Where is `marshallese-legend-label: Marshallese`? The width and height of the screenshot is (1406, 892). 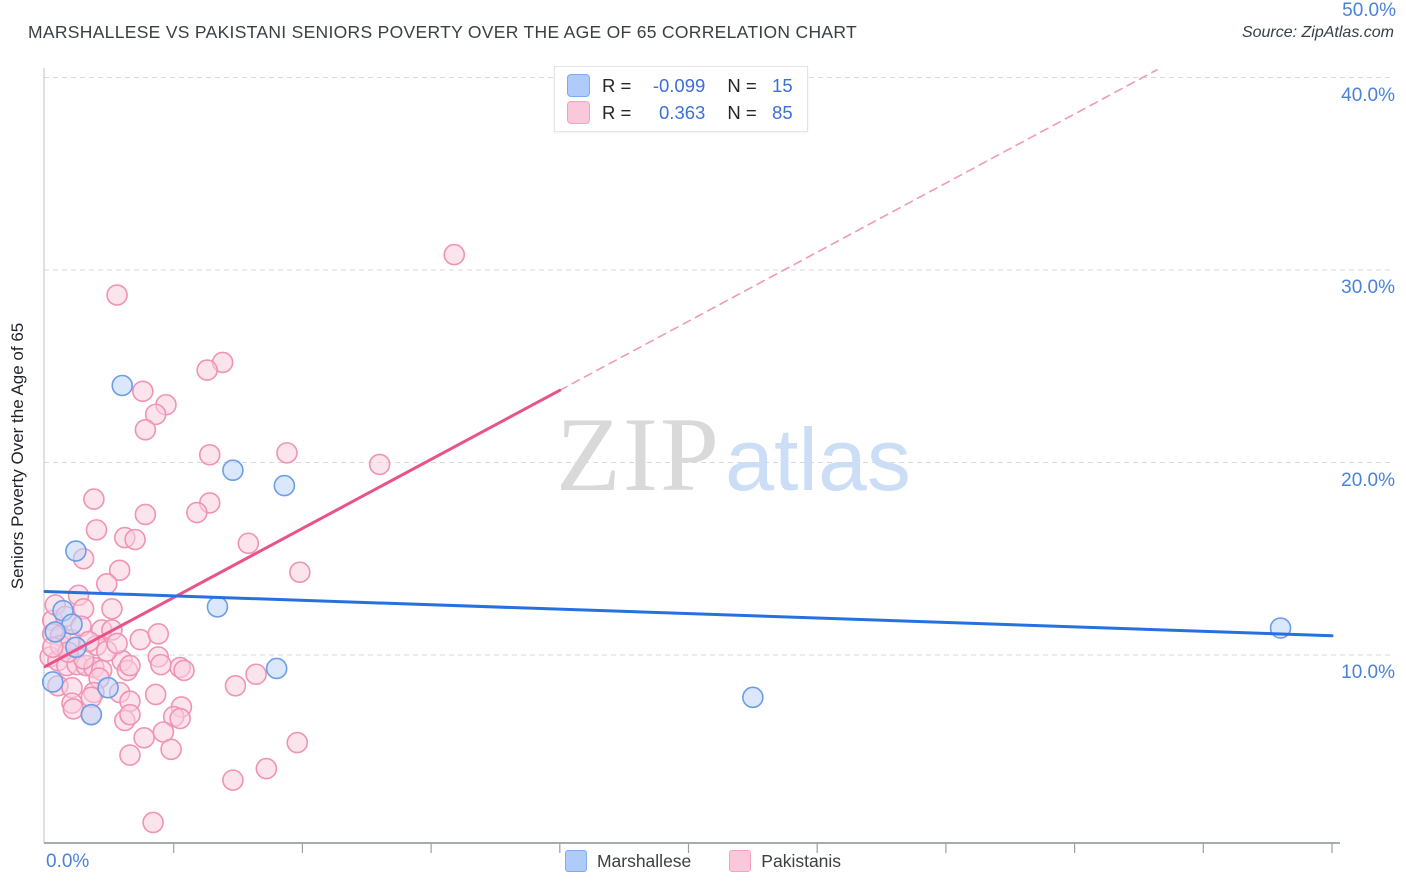
marshallese-legend-label: Marshallese is located at coordinates (644, 860).